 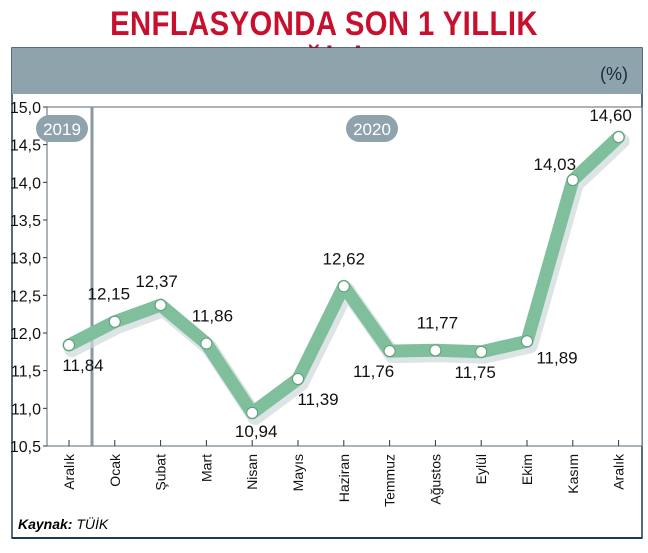 I want to click on data-label: 11,89, so click(x=556, y=357).